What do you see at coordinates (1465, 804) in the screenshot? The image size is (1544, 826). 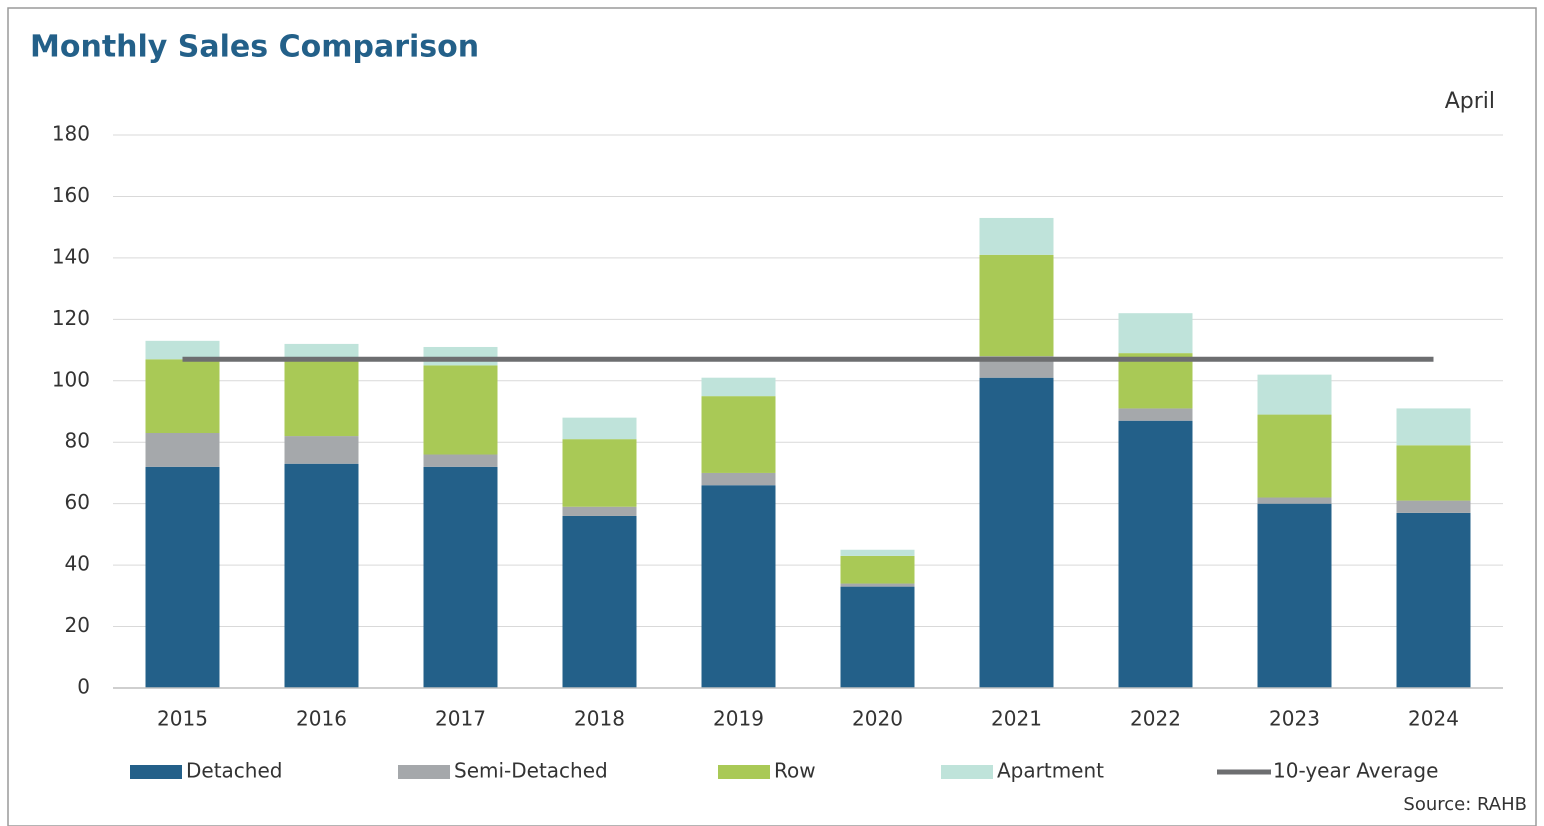 I see `source: Source: RAHB` at bounding box center [1465, 804].